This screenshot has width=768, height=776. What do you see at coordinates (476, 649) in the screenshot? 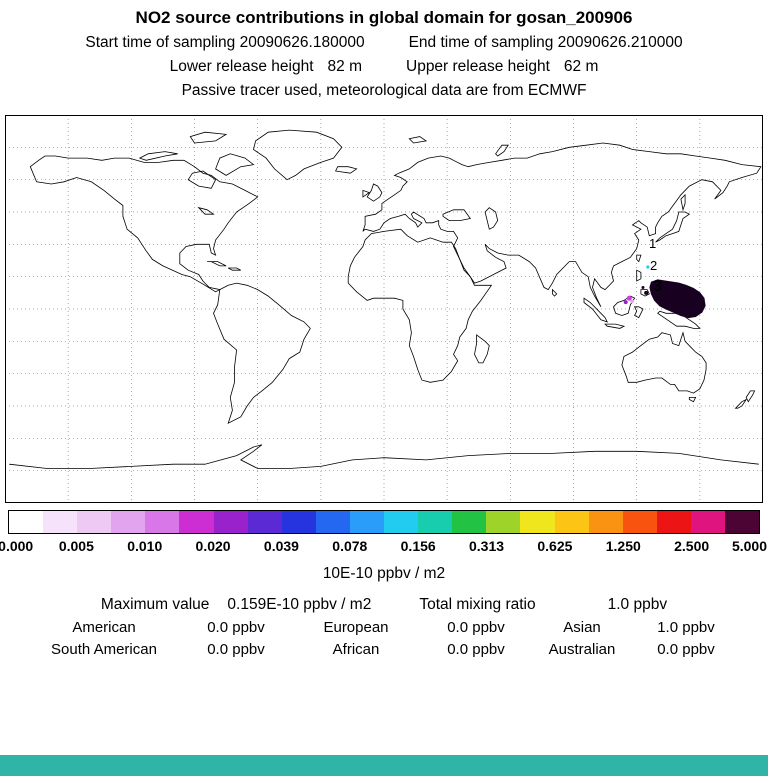
I see `region-value-african: 0.0 ppbv` at bounding box center [476, 649].